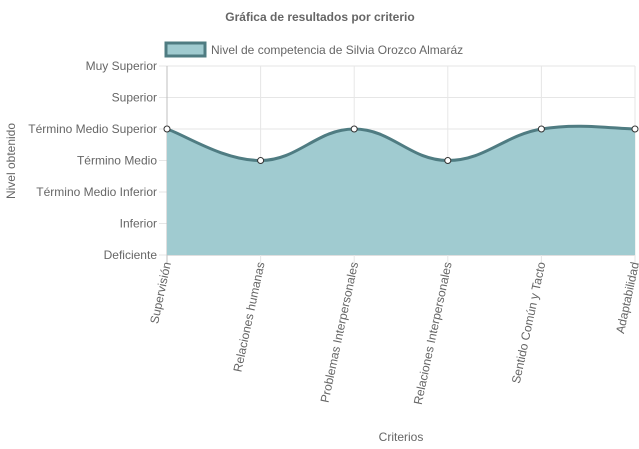 The height and width of the screenshot is (449, 639). I want to click on series-line, so click(401, 143).